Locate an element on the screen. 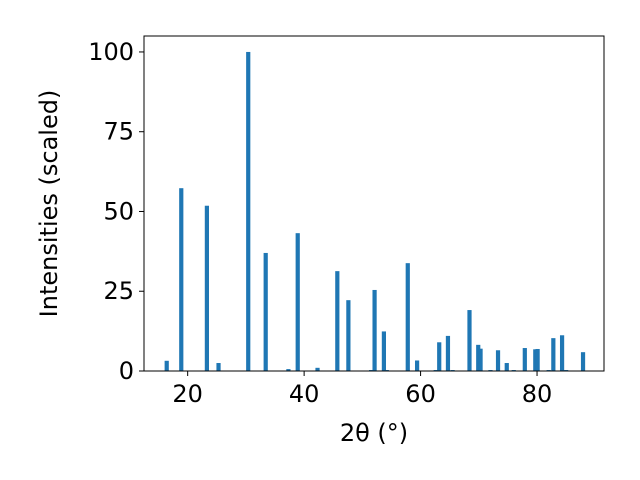 The image size is (640, 480). x-tick-label: 80 is located at coordinates (537, 394).